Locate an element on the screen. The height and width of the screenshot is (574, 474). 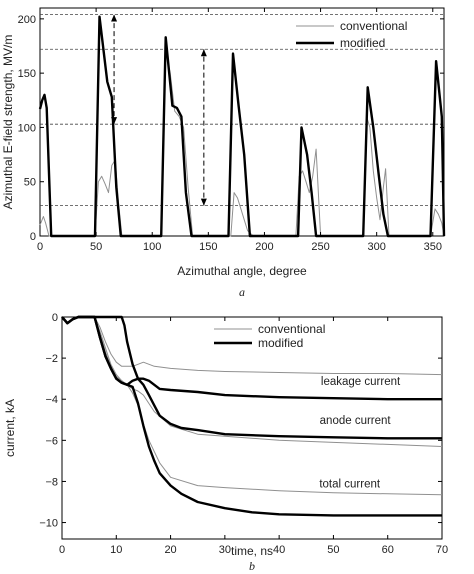
x-tick-label: 300 is located at coordinates (376, 247).